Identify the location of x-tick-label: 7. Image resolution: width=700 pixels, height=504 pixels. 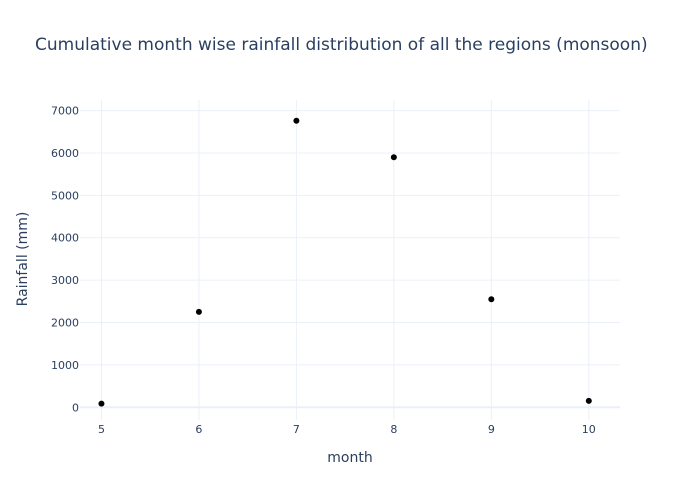
(296, 429).